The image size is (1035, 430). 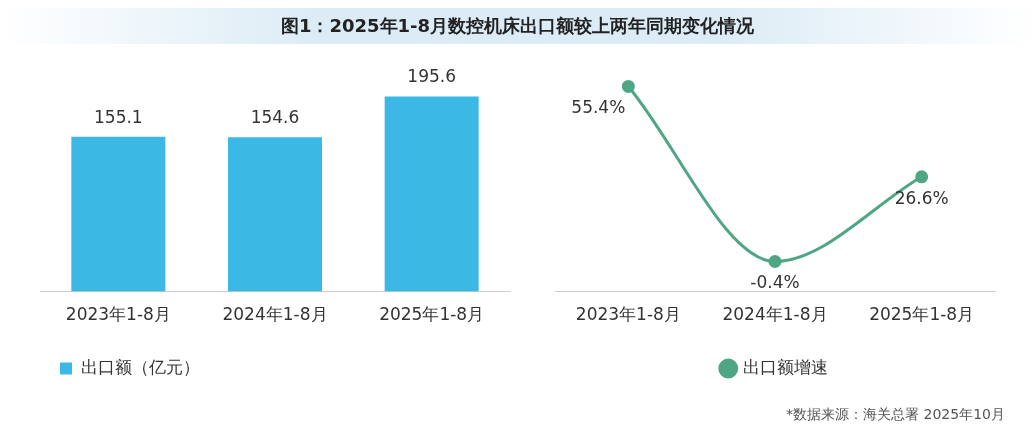 What do you see at coordinates (275, 117) in the screenshot?
I see `data-label: 154.6` at bounding box center [275, 117].